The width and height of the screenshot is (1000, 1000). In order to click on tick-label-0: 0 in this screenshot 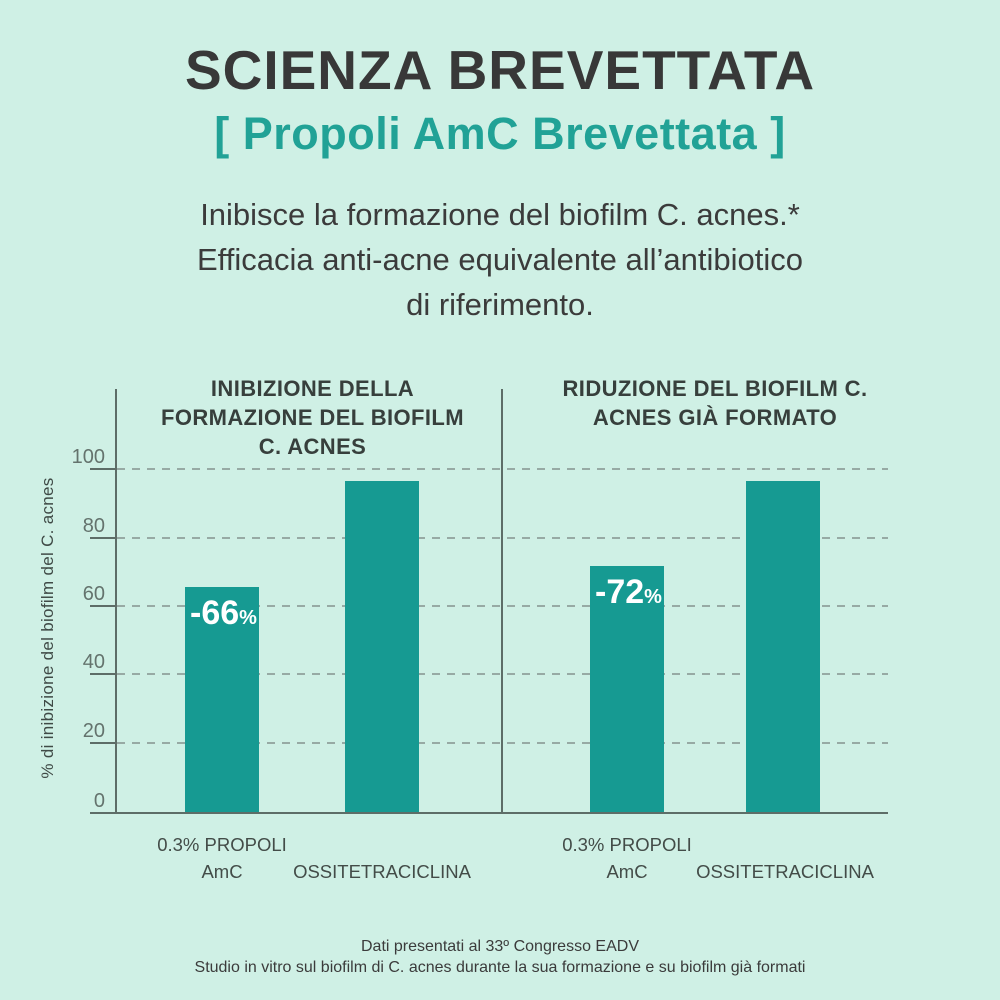, I will do `click(99, 801)`.